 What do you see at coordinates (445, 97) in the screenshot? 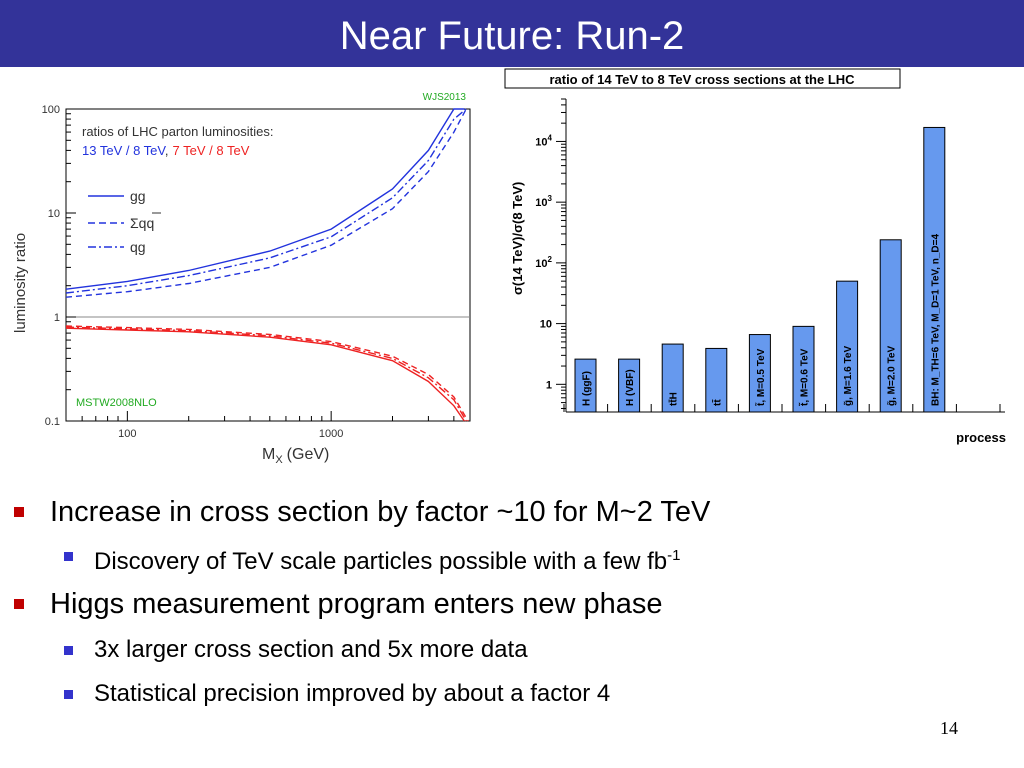
I see `luminosity-corner-label: WJS2013` at bounding box center [445, 97].